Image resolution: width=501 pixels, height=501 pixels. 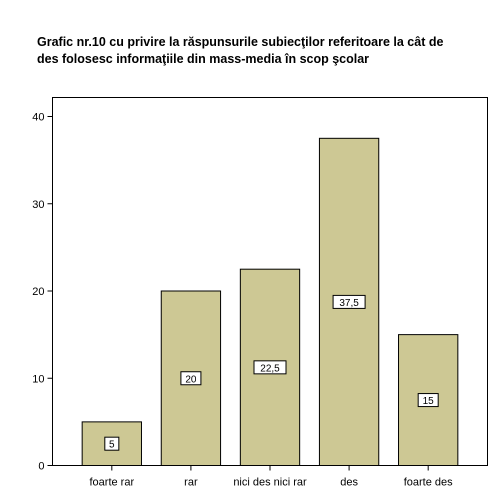 I want to click on x-tick-label: foarte rar, so click(x=111, y=483).